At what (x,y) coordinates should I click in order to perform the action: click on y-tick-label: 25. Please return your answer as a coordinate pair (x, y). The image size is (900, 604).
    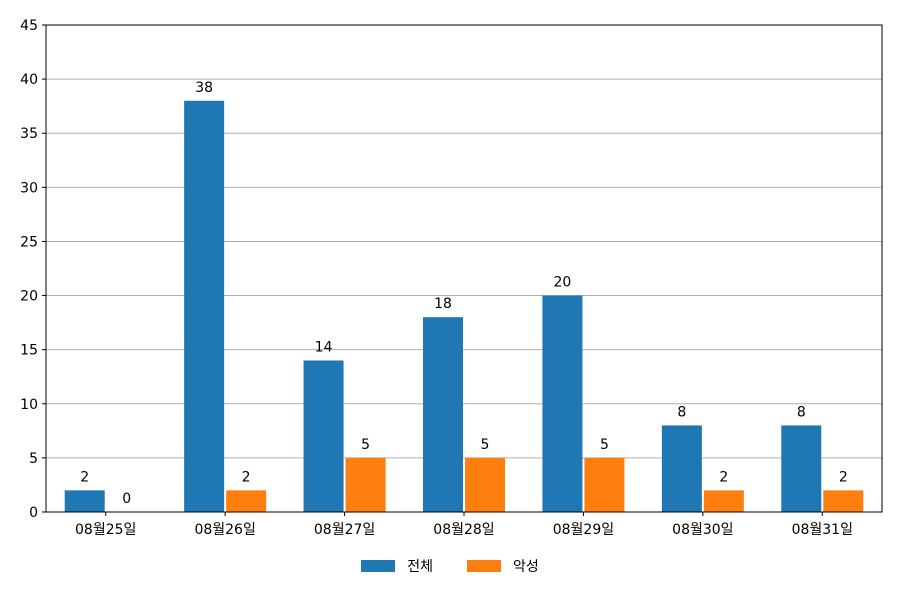
    Looking at the image, I should click on (29, 242).